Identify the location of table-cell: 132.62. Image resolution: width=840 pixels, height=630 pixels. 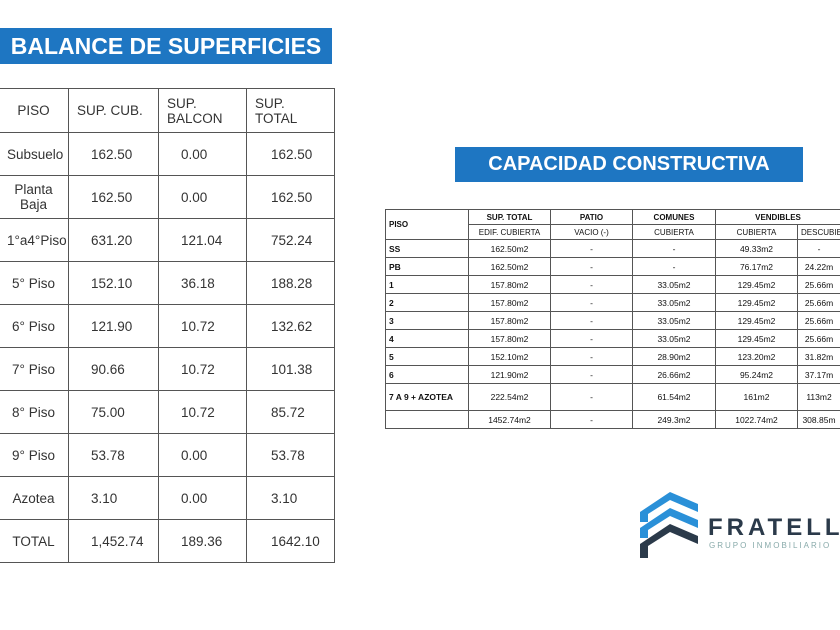
(290, 326).